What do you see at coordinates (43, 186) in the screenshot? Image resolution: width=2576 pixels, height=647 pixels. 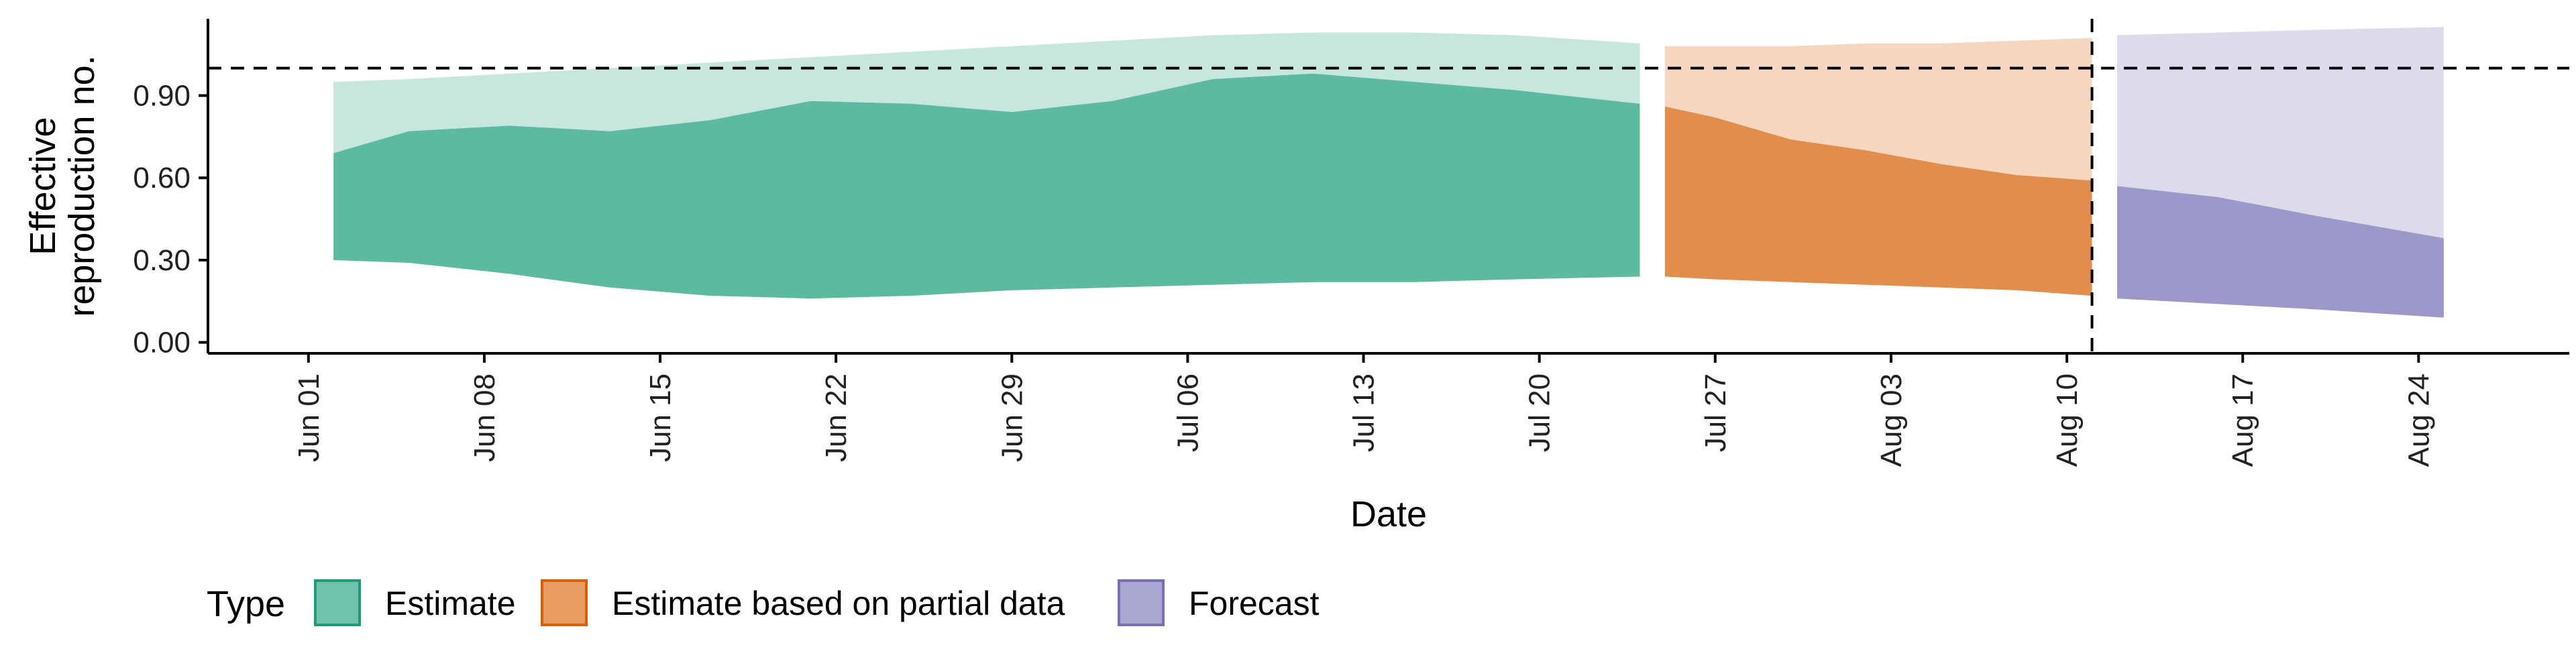 I see `y-axis-title-line: Effective` at bounding box center [43, 186].